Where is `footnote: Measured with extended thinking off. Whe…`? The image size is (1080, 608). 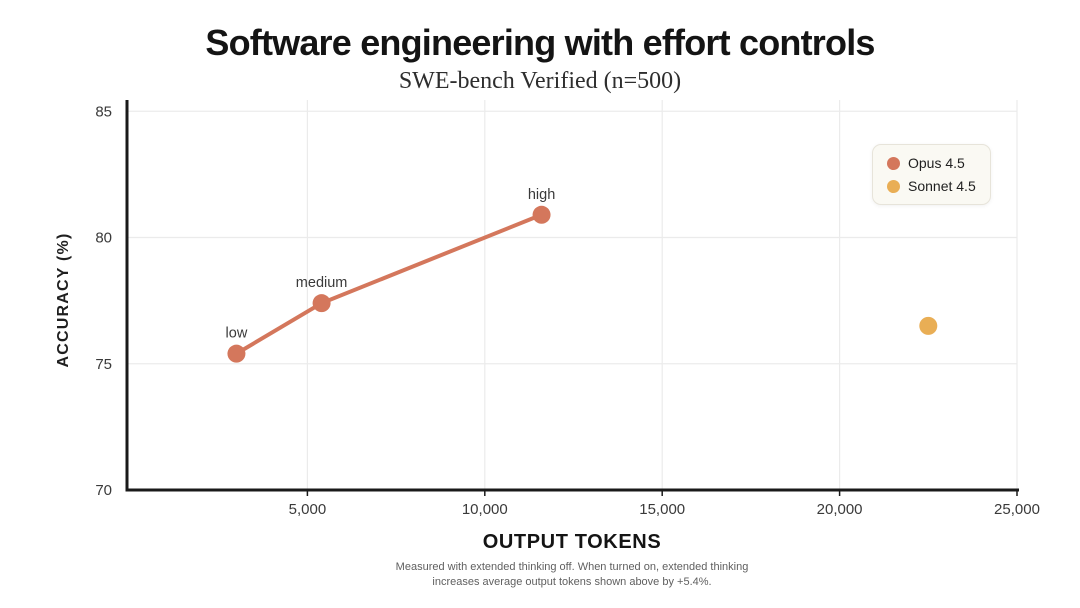
footnote: Measured with extended thinking off. Whe… is located at coordinates (572, 575).